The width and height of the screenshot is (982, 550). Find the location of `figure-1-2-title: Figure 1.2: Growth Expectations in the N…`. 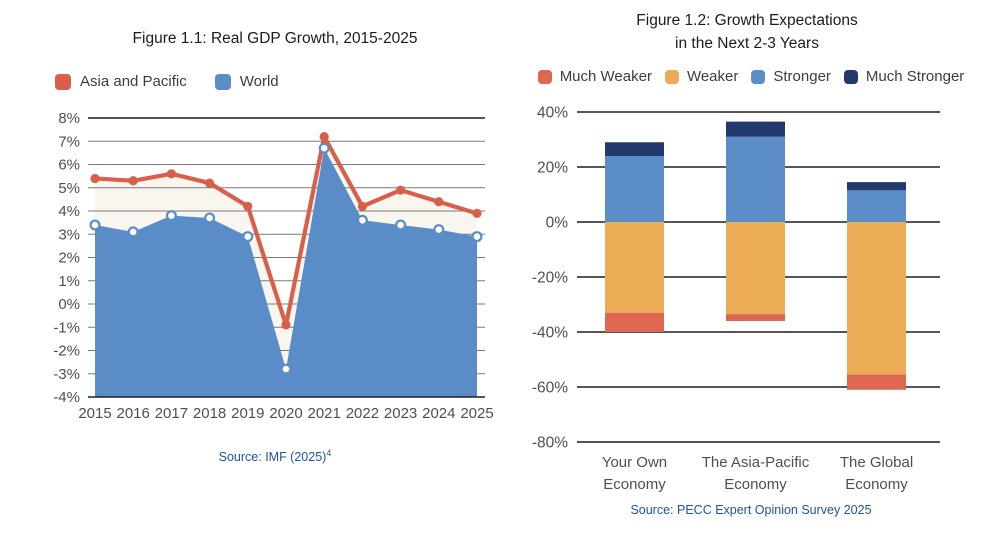

figure-1-2-title: Figure 1.2: Growth Expectations in the N… is located at coordinates (747, 32).